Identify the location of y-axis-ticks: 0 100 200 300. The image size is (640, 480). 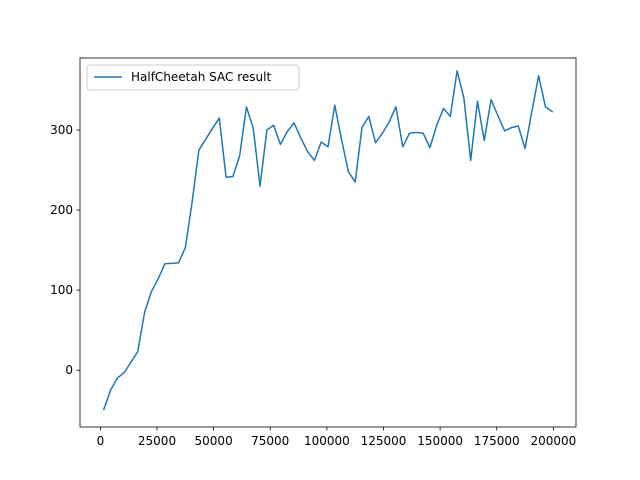
(65, 250).